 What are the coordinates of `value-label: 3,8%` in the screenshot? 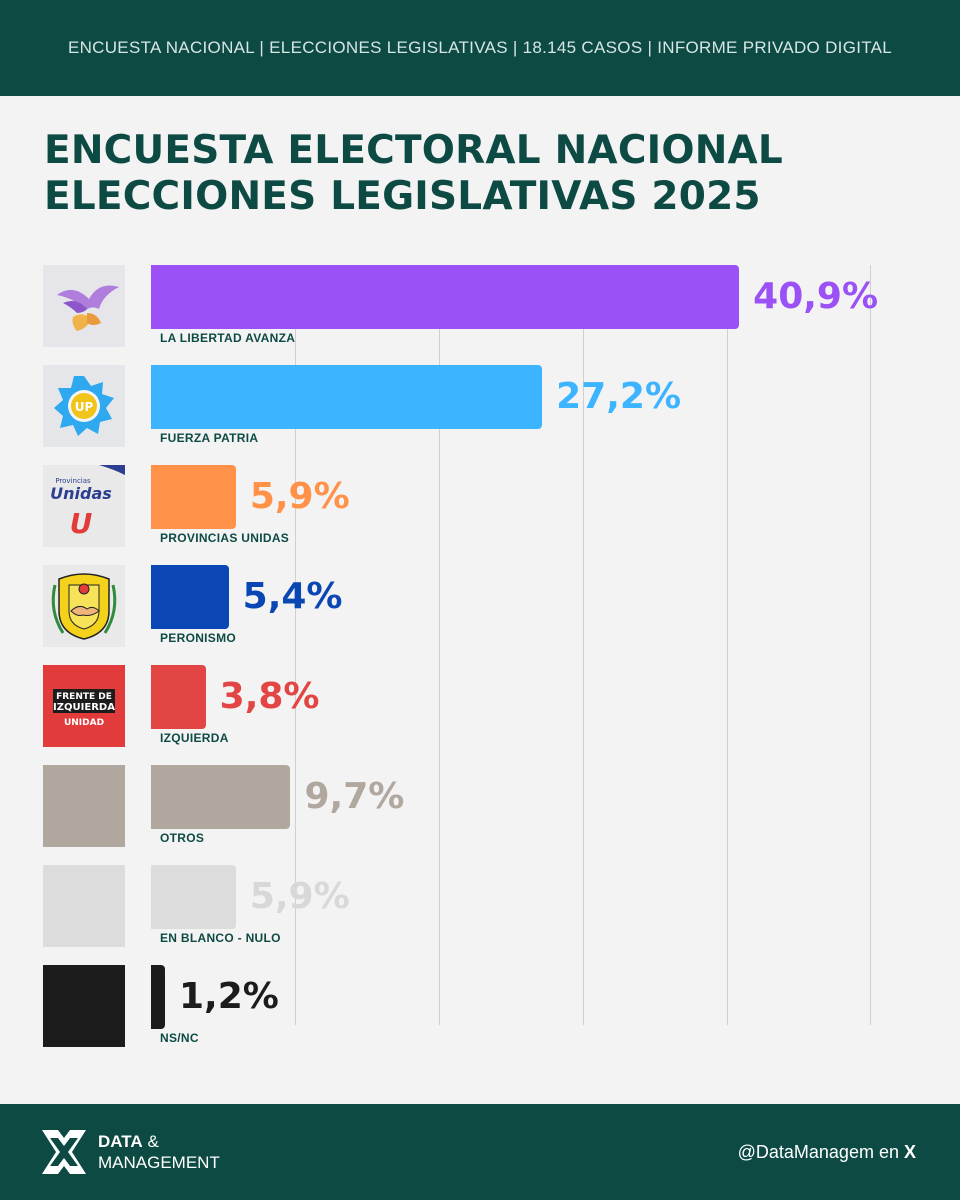 It's located at (269, 696).